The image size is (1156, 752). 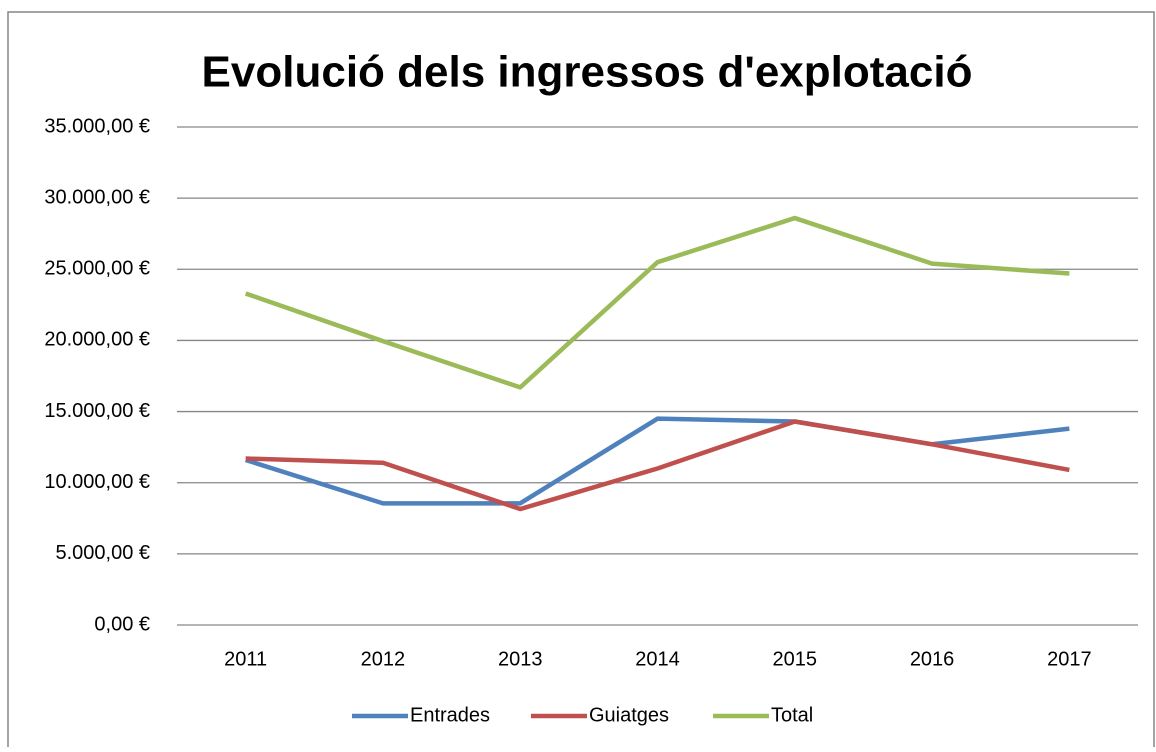 What do you see at coordinates (97, 197) in the screenshot?
I see `y-tick-label: 30.000,00 €` at bounding box center [97, 197].